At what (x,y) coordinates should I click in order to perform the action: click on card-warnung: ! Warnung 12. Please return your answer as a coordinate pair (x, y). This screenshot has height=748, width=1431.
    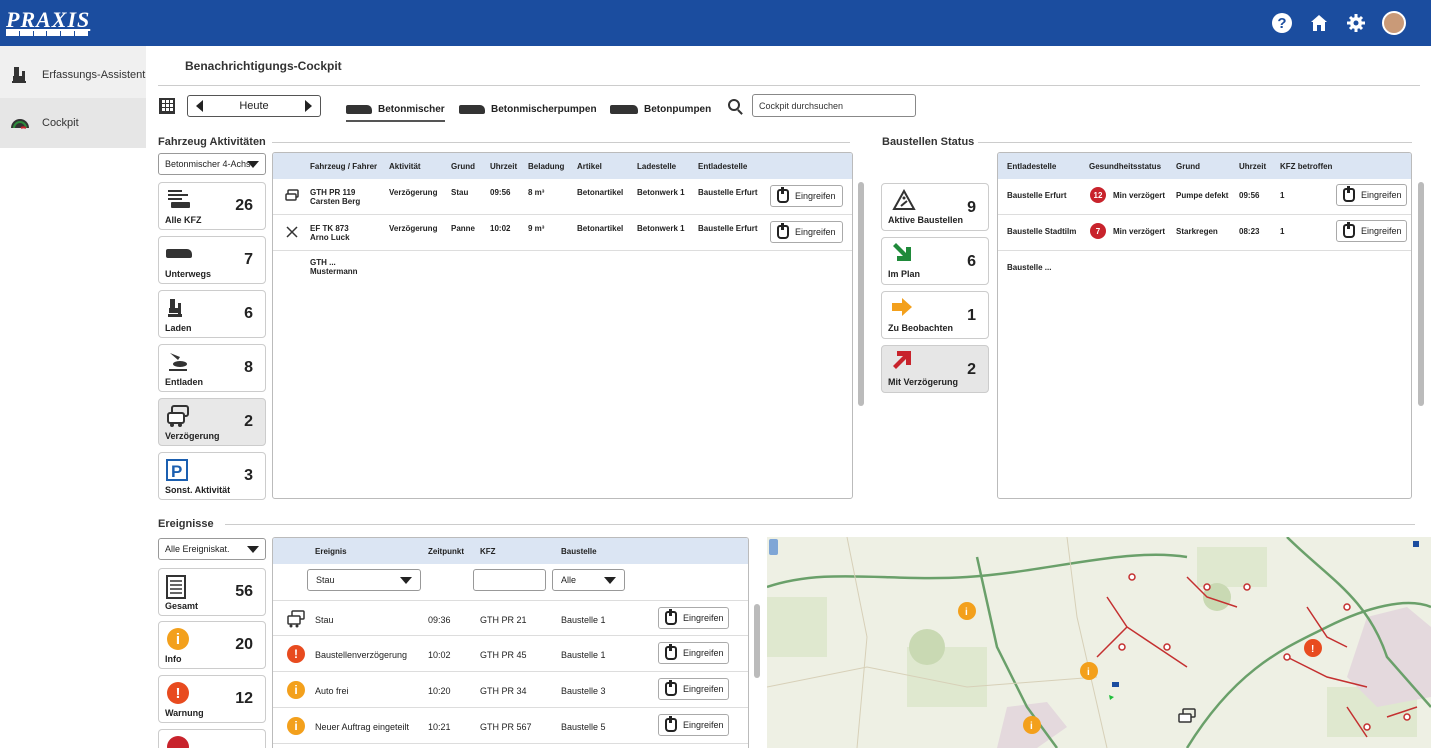
    Looking at the image, I should click on (212, 699).